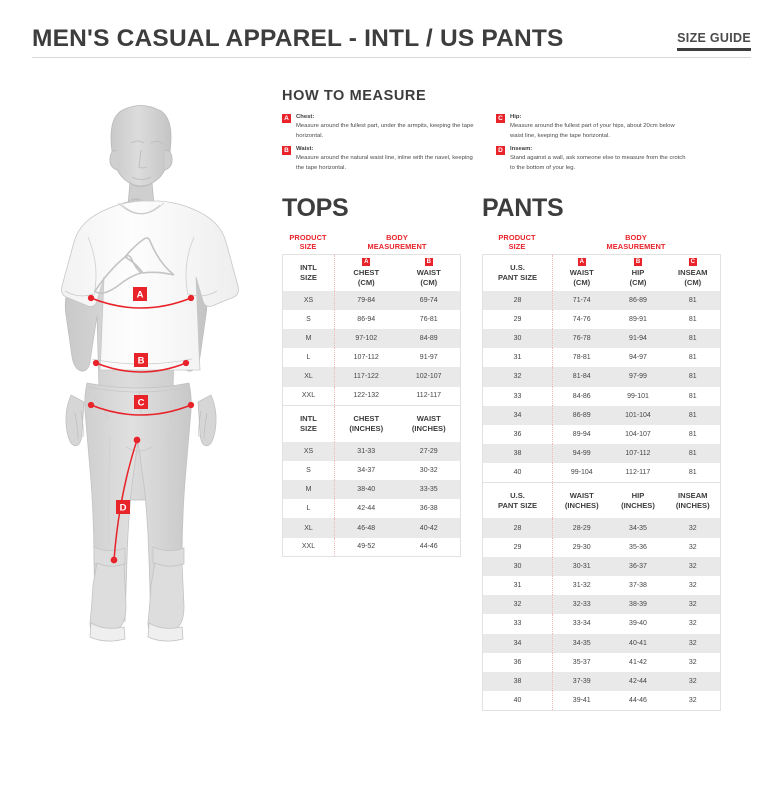 The image size is (783, 800). I want to click on header-hip: HIP (INCHES), so click(638, 500).